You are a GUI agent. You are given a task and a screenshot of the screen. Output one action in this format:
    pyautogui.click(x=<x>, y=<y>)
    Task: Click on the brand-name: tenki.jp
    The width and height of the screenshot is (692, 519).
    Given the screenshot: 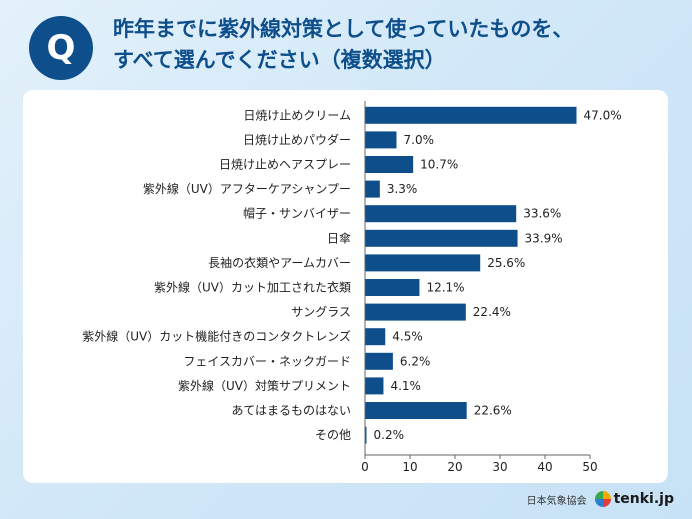 What is the action you would take?
    pyautogui.click(x=643, y=499)
    